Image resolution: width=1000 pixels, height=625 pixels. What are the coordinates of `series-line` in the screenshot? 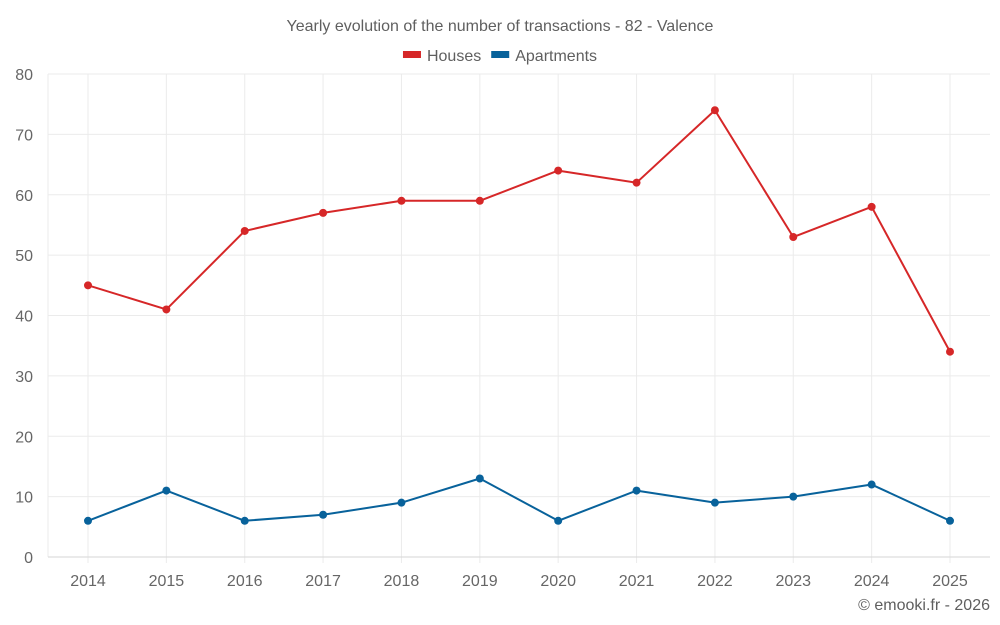 It's located at (519, 499).